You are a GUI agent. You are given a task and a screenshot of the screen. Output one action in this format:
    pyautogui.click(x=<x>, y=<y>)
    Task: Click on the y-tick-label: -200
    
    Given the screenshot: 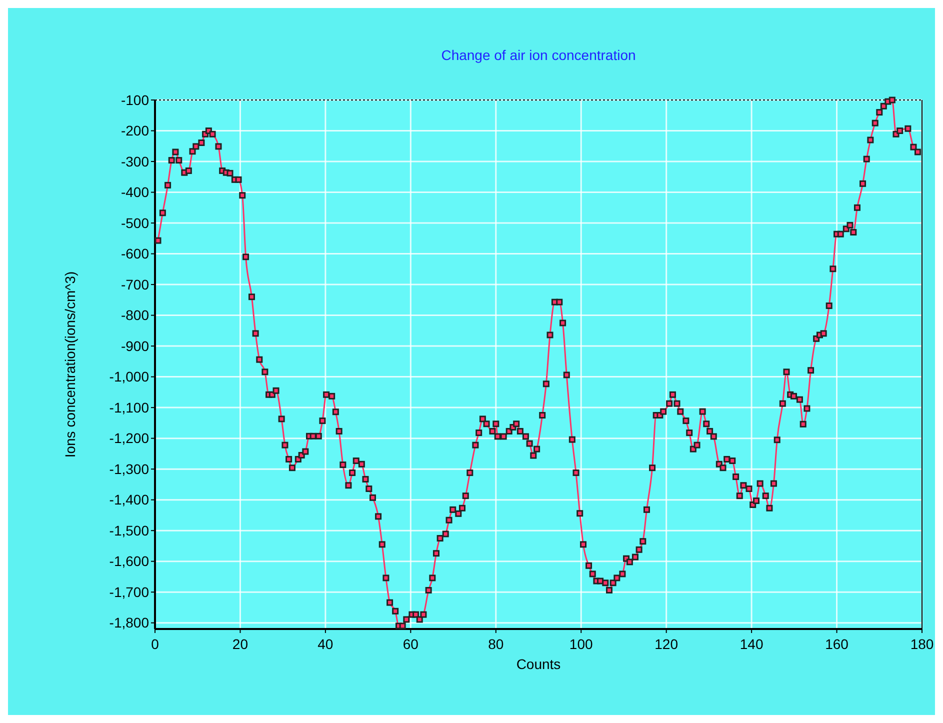 What is the action you would take?
    pyautogui.click(x=135, y=130)
    